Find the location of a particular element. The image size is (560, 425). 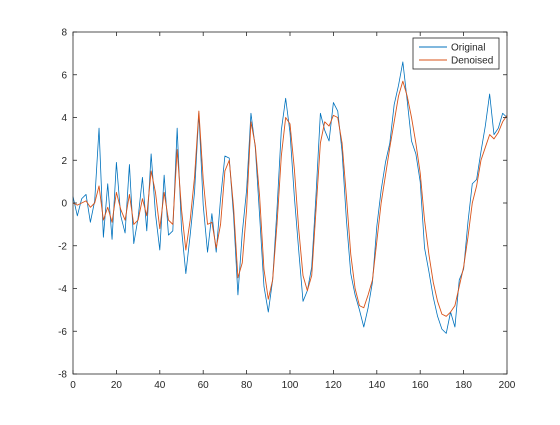

legend-box is located at coordinates (456, 53).